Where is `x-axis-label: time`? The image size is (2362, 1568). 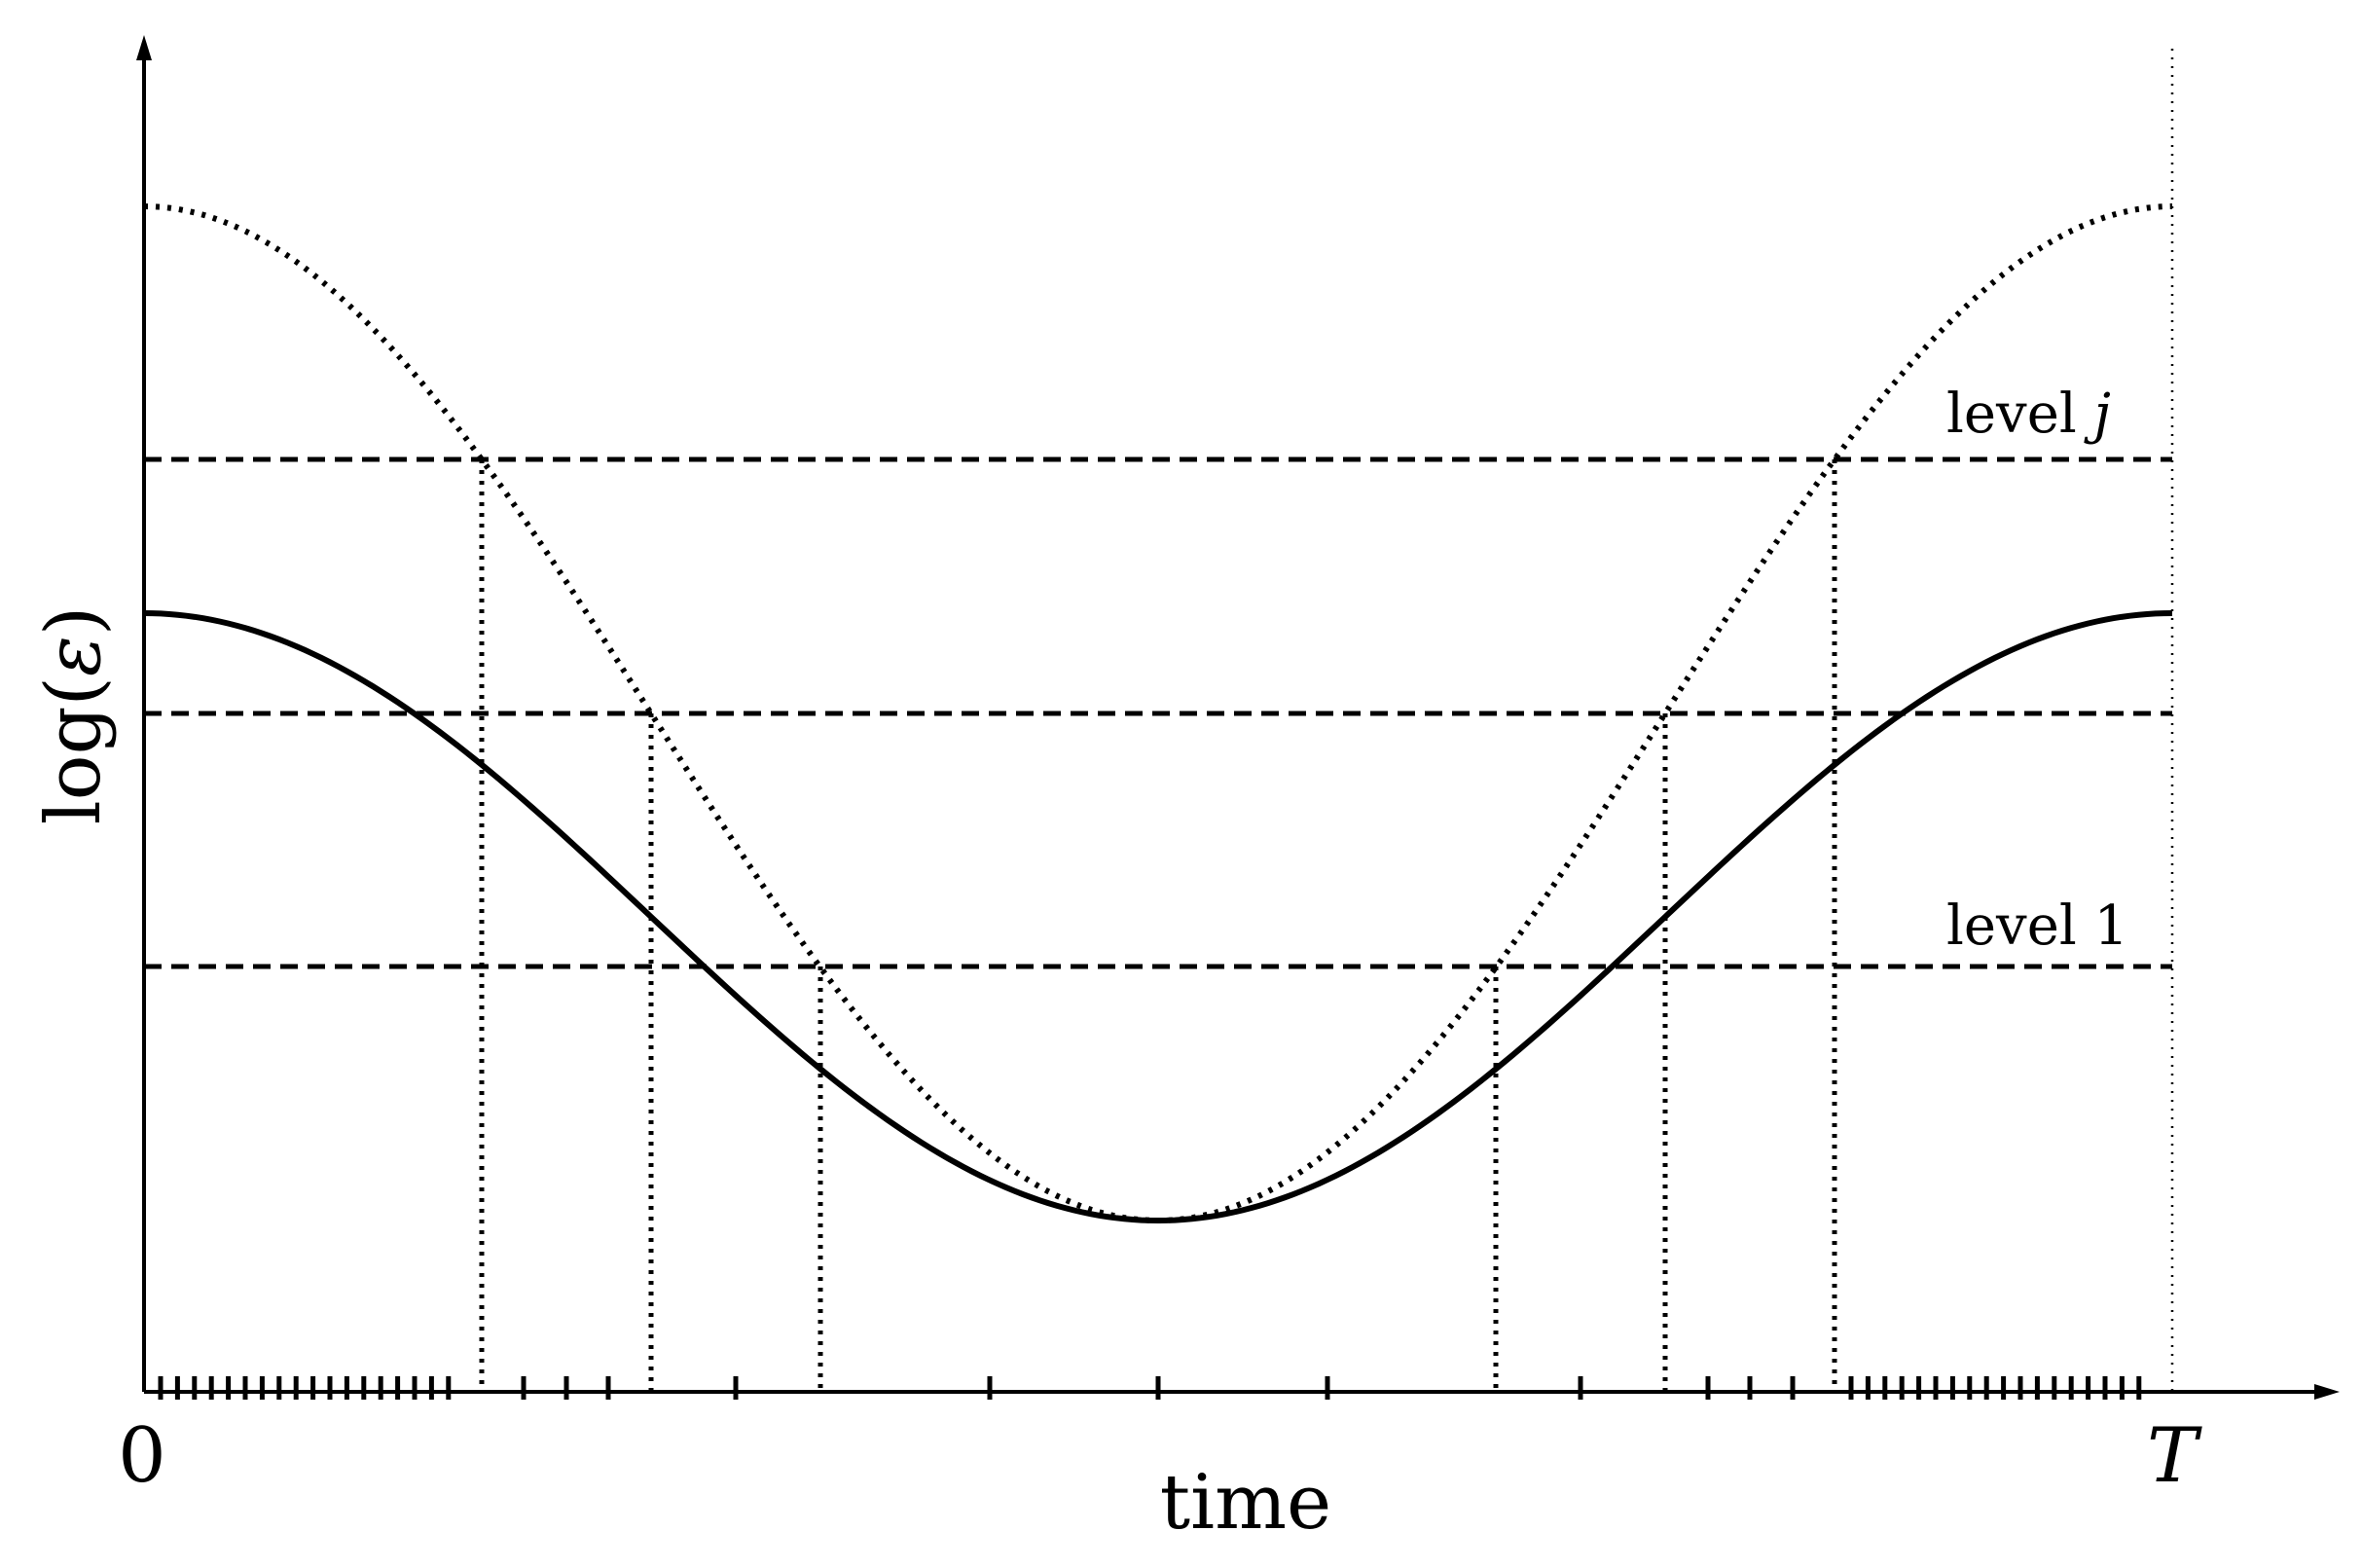 x-axis-label: time is located at coordinates (1245, 1503).